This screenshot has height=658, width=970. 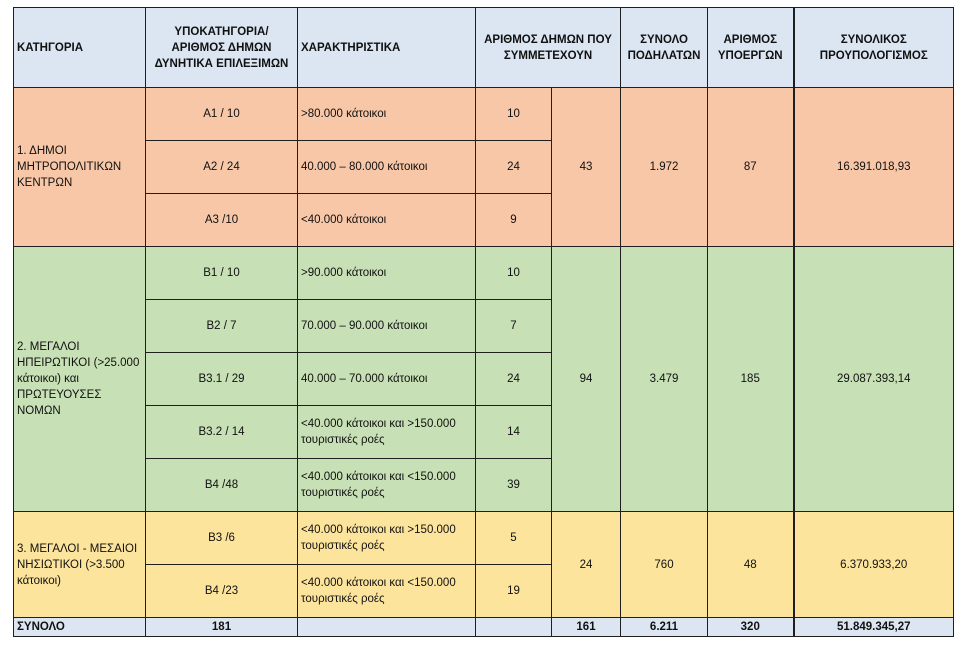 I want to click on header-characteristics: ΧΑΡΑΚΤΗΡΙΣΤΙΚΑ, so click(x=386, y=47).